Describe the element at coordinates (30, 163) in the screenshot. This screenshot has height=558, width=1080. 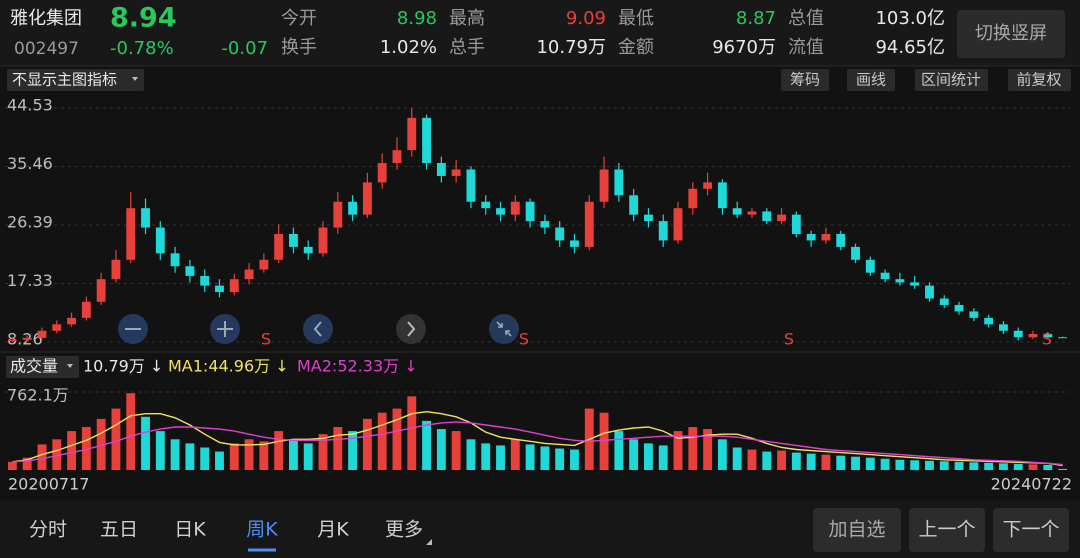
I see `y-tick-label: 35.46` at that location.